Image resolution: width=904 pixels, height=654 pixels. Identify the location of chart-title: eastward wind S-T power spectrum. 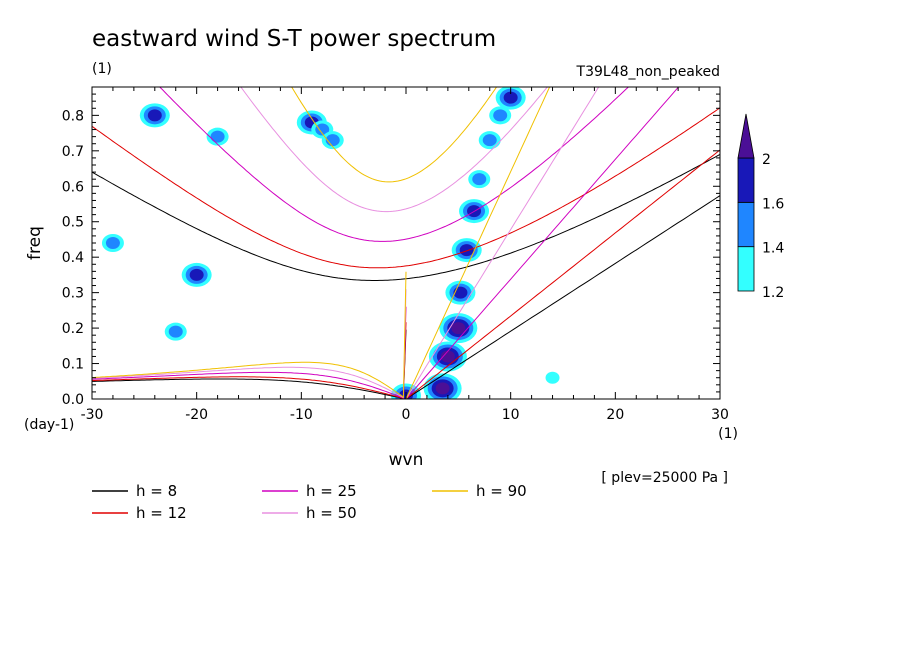
(294, 39).